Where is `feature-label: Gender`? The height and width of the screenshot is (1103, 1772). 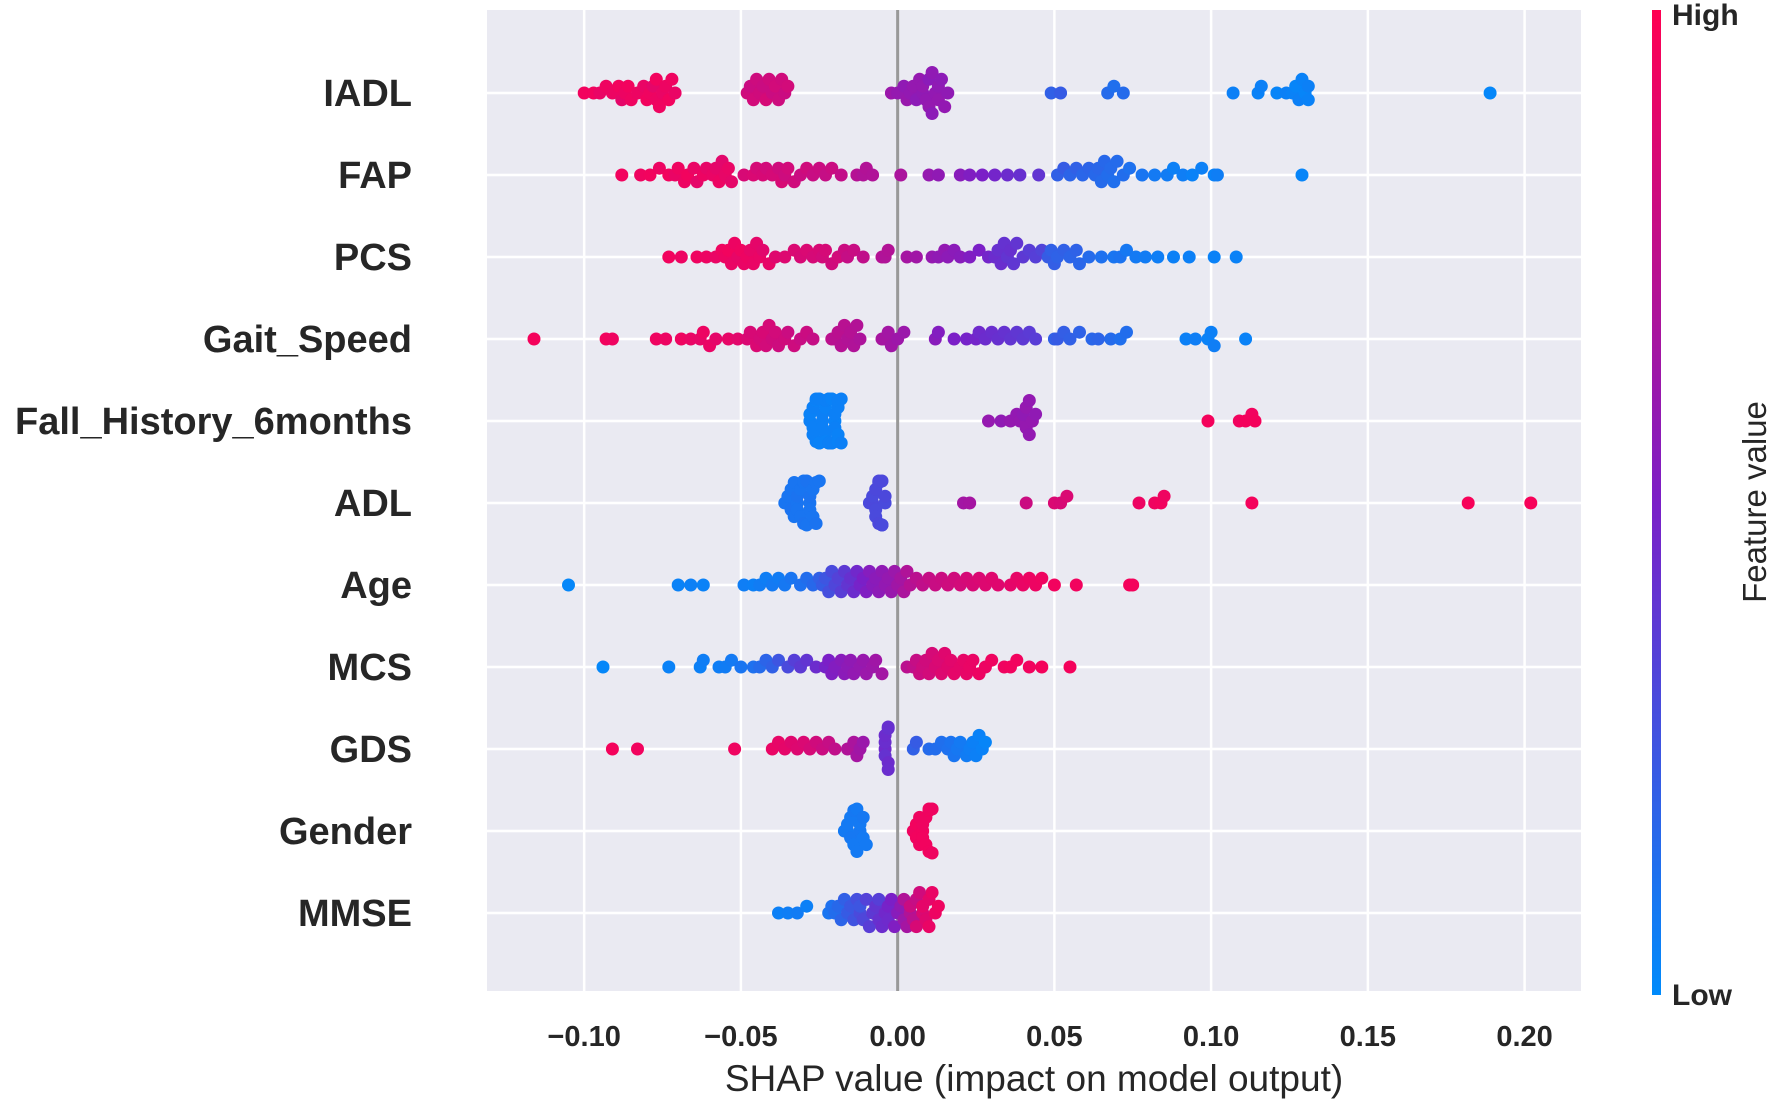
feature-label: Gender is located at coordinates (345, 832).